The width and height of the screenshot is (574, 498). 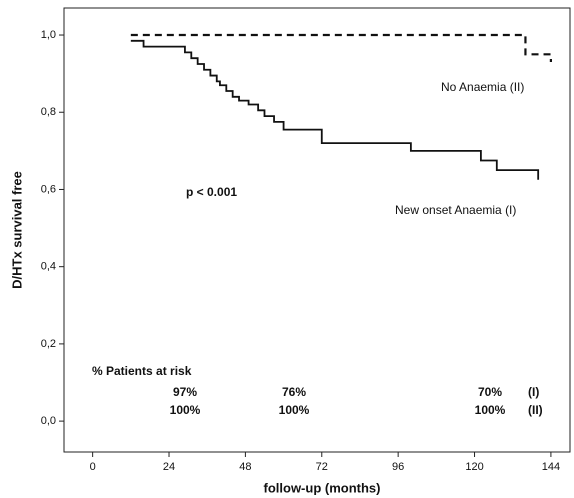 What do you see at coordinates (48, 421) in the screenshot?
I see `y-tick-label: 0,0` at bounding box center [48, 421].